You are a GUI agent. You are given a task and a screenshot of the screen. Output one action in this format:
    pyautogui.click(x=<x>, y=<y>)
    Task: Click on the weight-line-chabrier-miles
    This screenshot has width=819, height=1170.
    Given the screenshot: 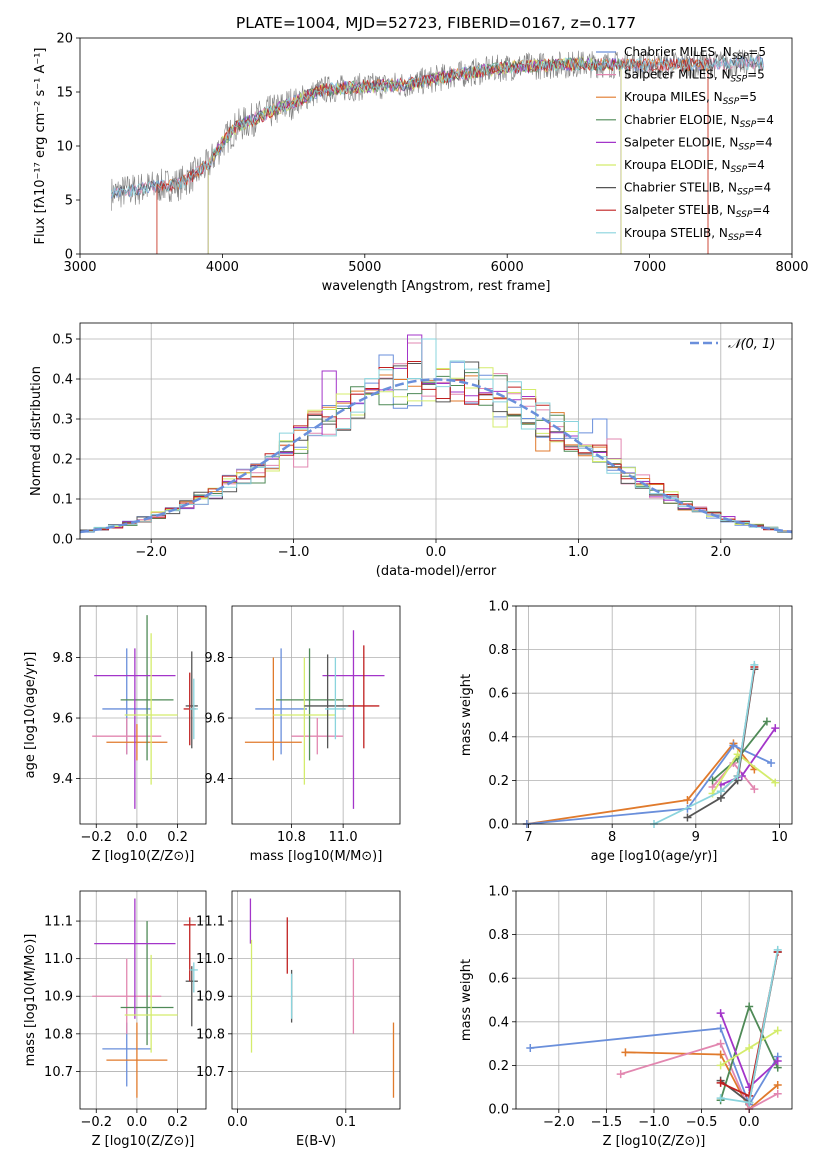 What is the action you would take?
    pyautogui.click(x=649, y=784)
    